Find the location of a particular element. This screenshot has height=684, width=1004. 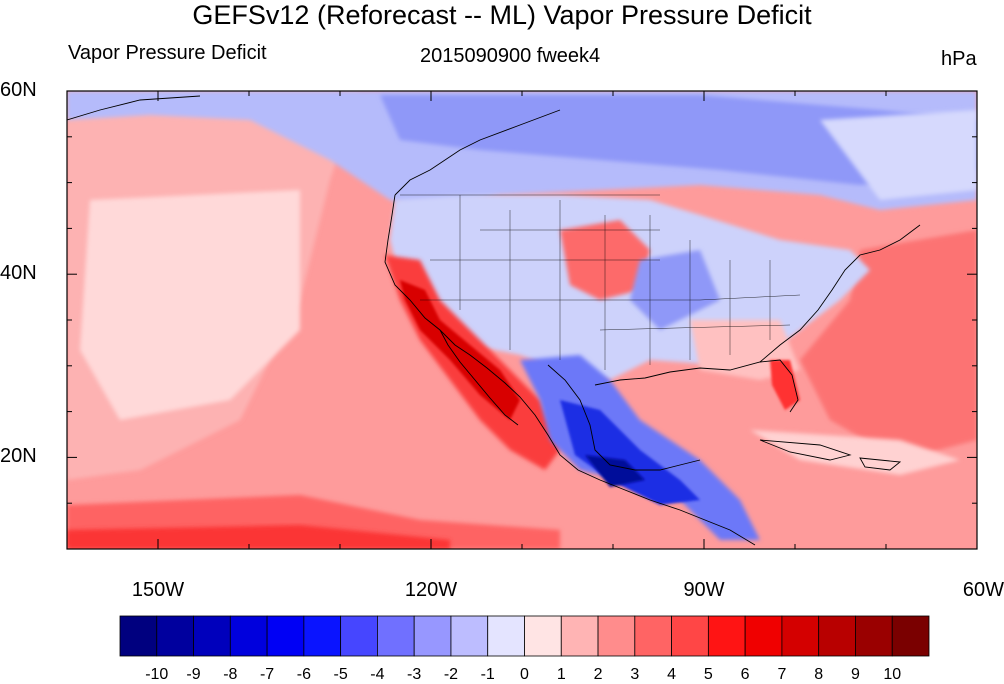

units-label: hPa is located at coordinates (959, 59).